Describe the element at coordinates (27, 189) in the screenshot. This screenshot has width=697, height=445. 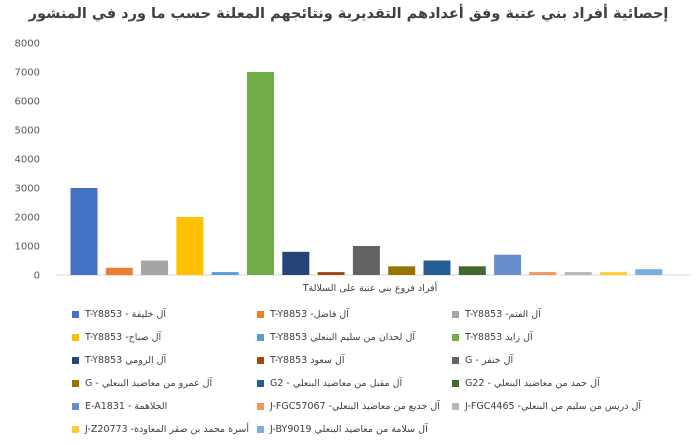
I see `y-tick-label: 3000` at that location.